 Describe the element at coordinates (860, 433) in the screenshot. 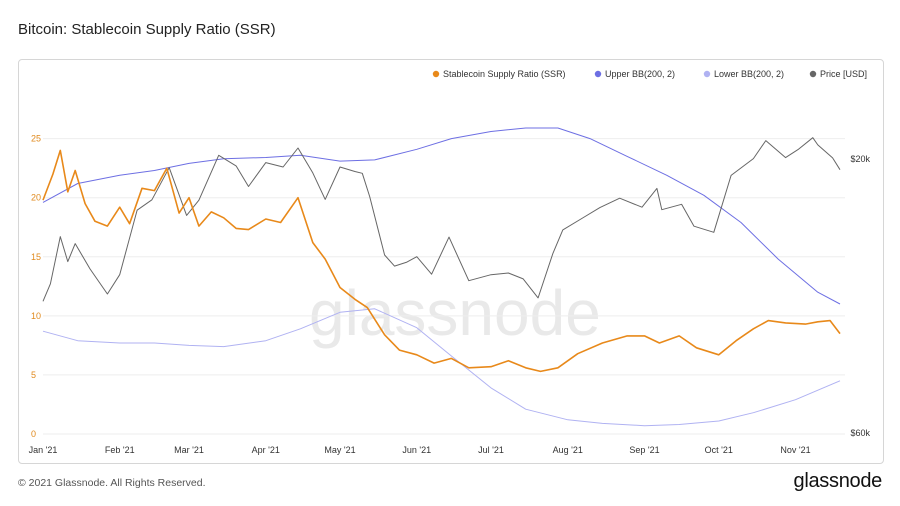

I see `right-tick-label: $60k` at that location.